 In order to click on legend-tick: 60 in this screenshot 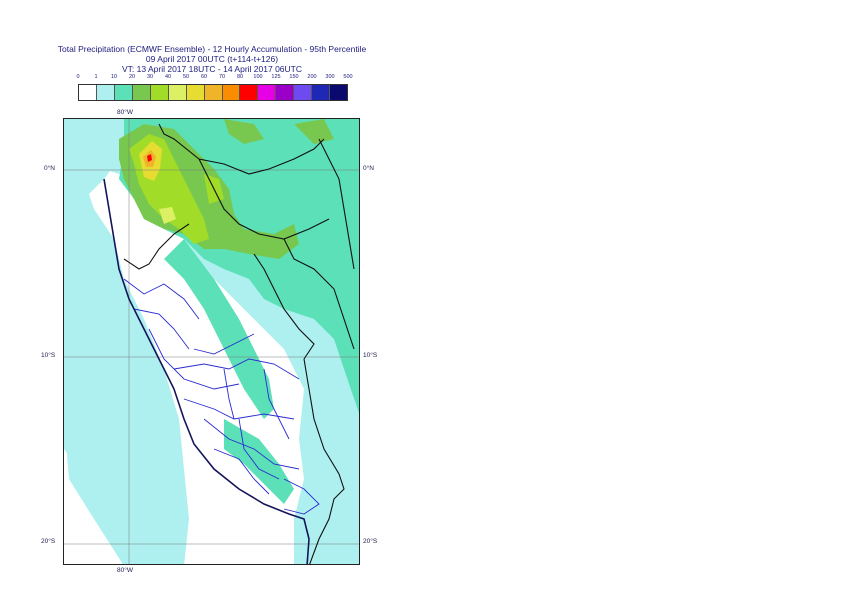, I will do `click(204, 77)`.